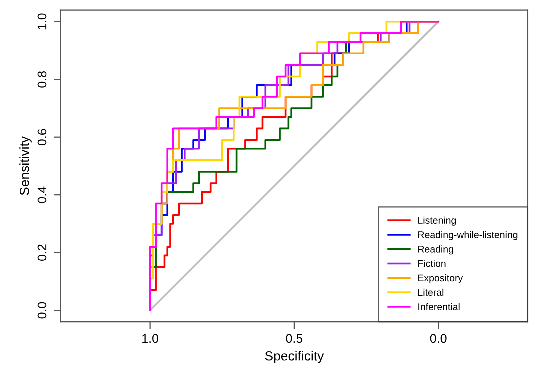  I want to click on y-tick-label: 0.4, so click(42, 195).